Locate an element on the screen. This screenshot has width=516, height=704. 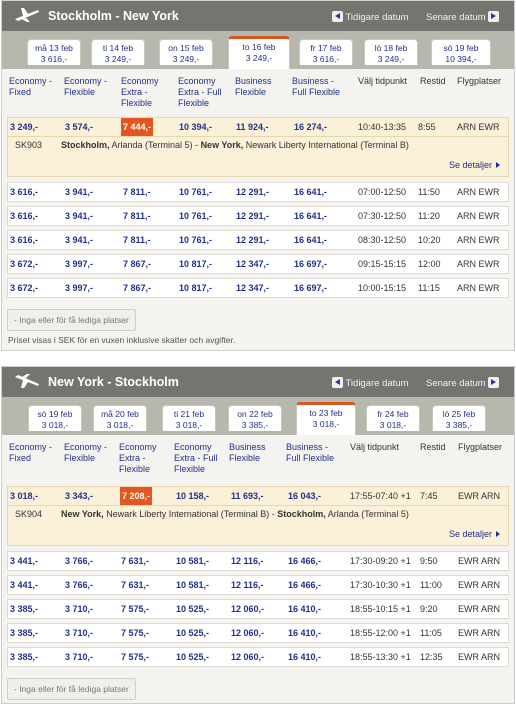
fare-economy-extra-full: 10 158,- is located at coordinates (193, 496).